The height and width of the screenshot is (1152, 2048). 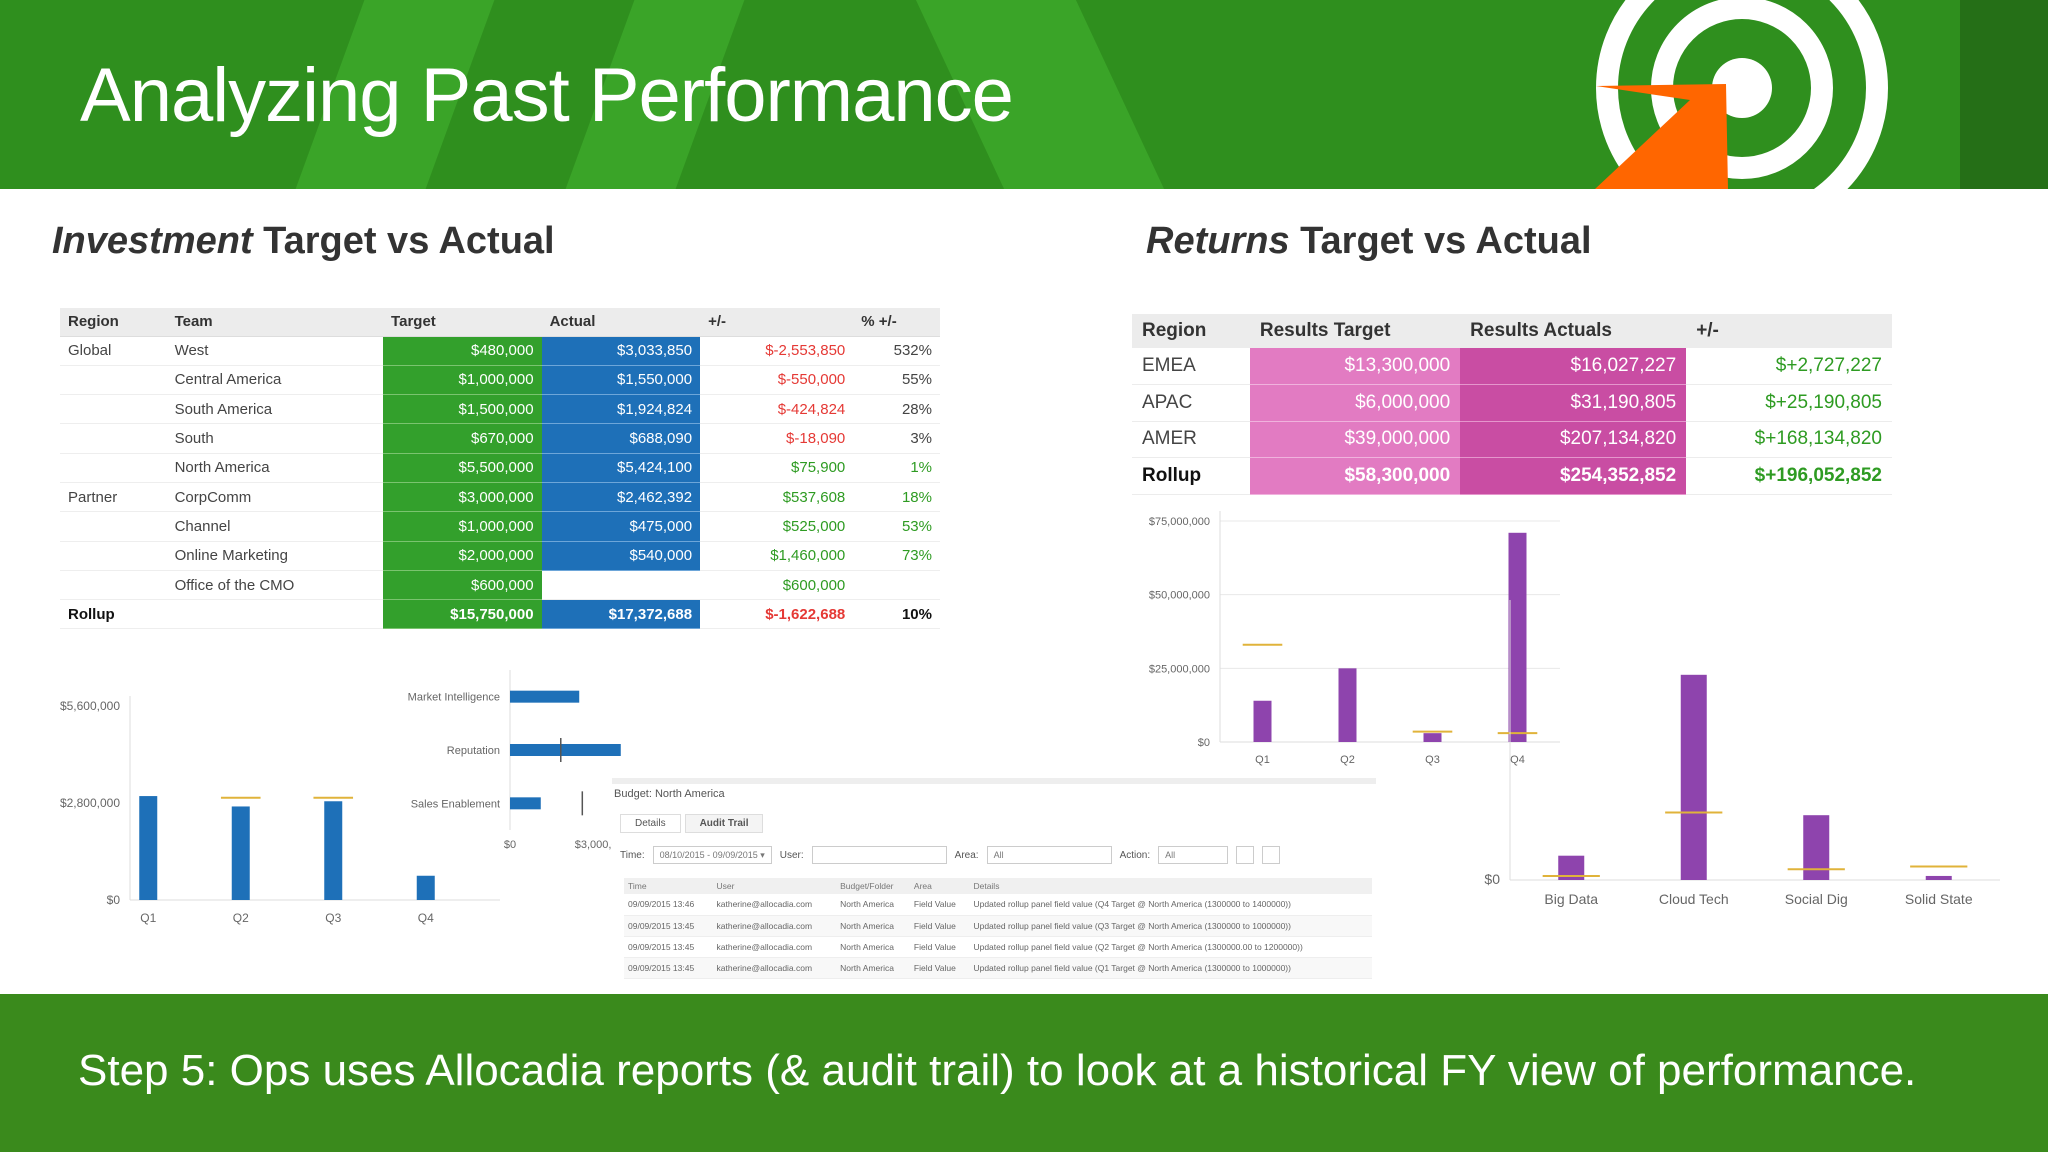 I want to click on diff-cell: $+25,190,805, so click(x=1789, y=403).